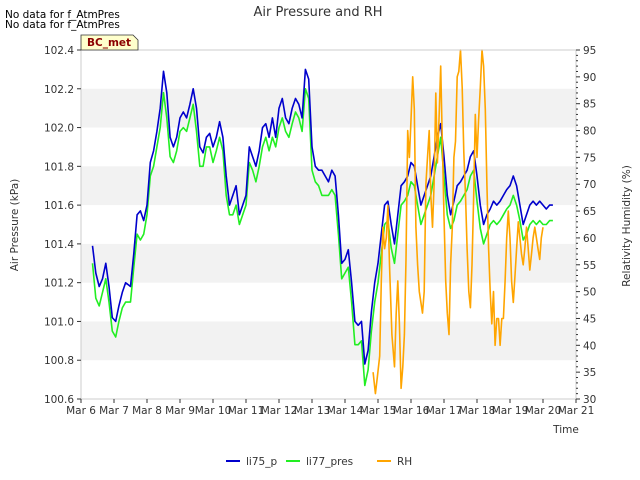 Image resolution: width=640 pixels, height=480 pixels. I want to click on x-axis-title: Time, so click(565, 430).